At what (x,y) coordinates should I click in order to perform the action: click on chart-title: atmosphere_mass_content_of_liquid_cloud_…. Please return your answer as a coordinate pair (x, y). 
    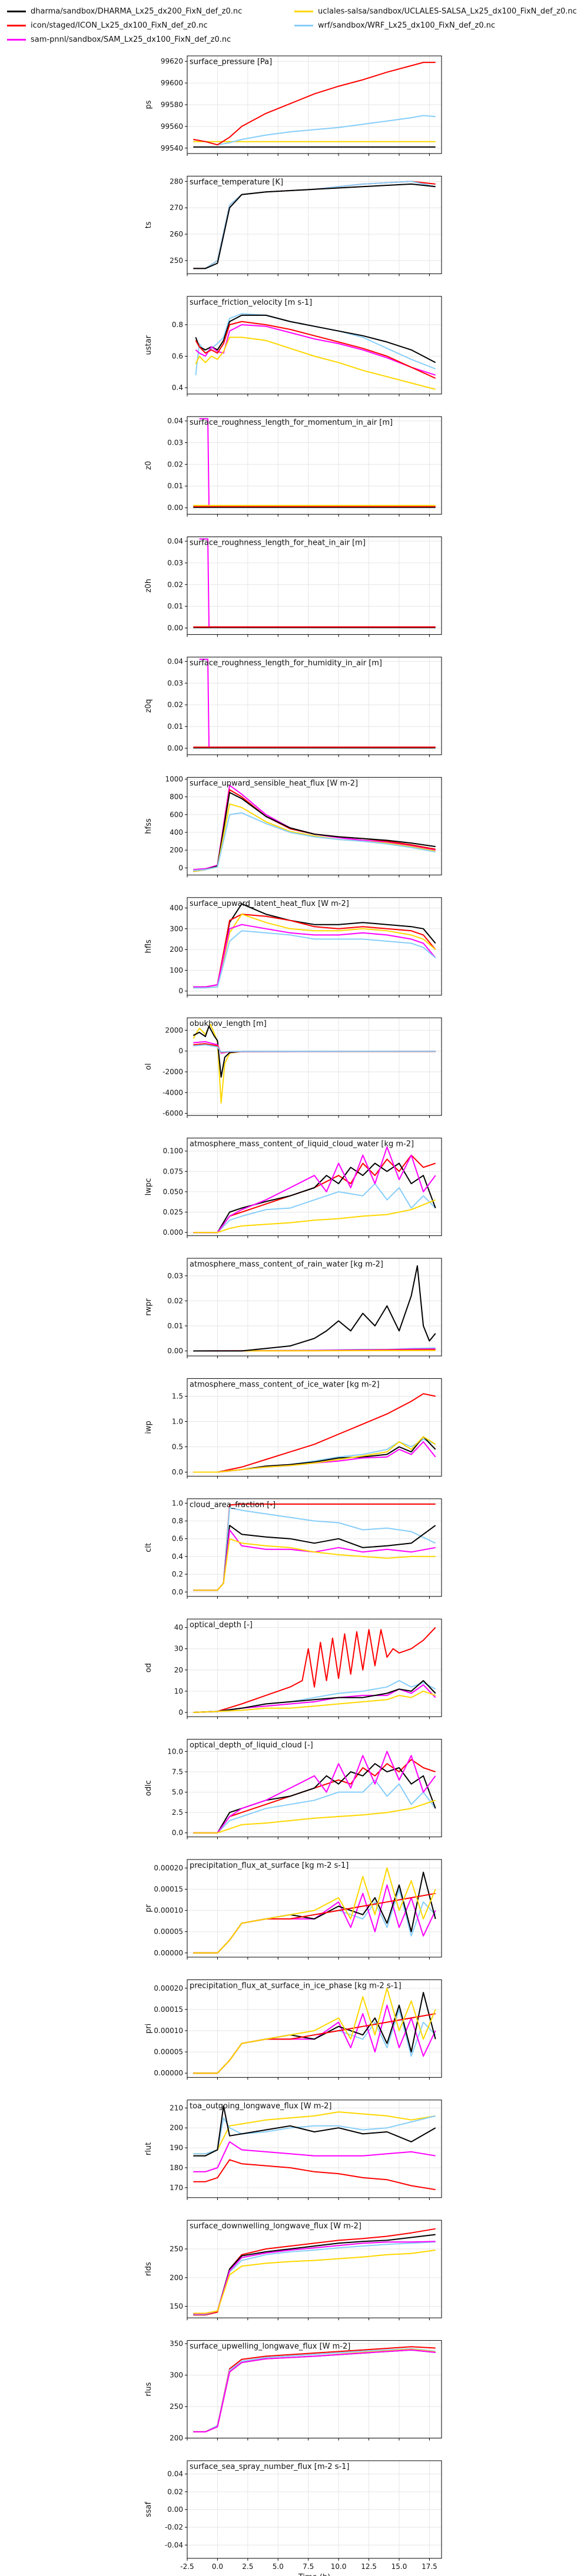
    Looking at the image, I should click on (302, 1144).